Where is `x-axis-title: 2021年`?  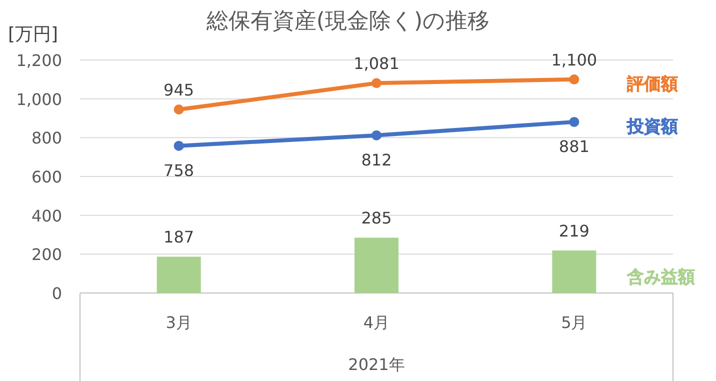 x-axis-title: 2021年 is located at coordinates (376, 364).